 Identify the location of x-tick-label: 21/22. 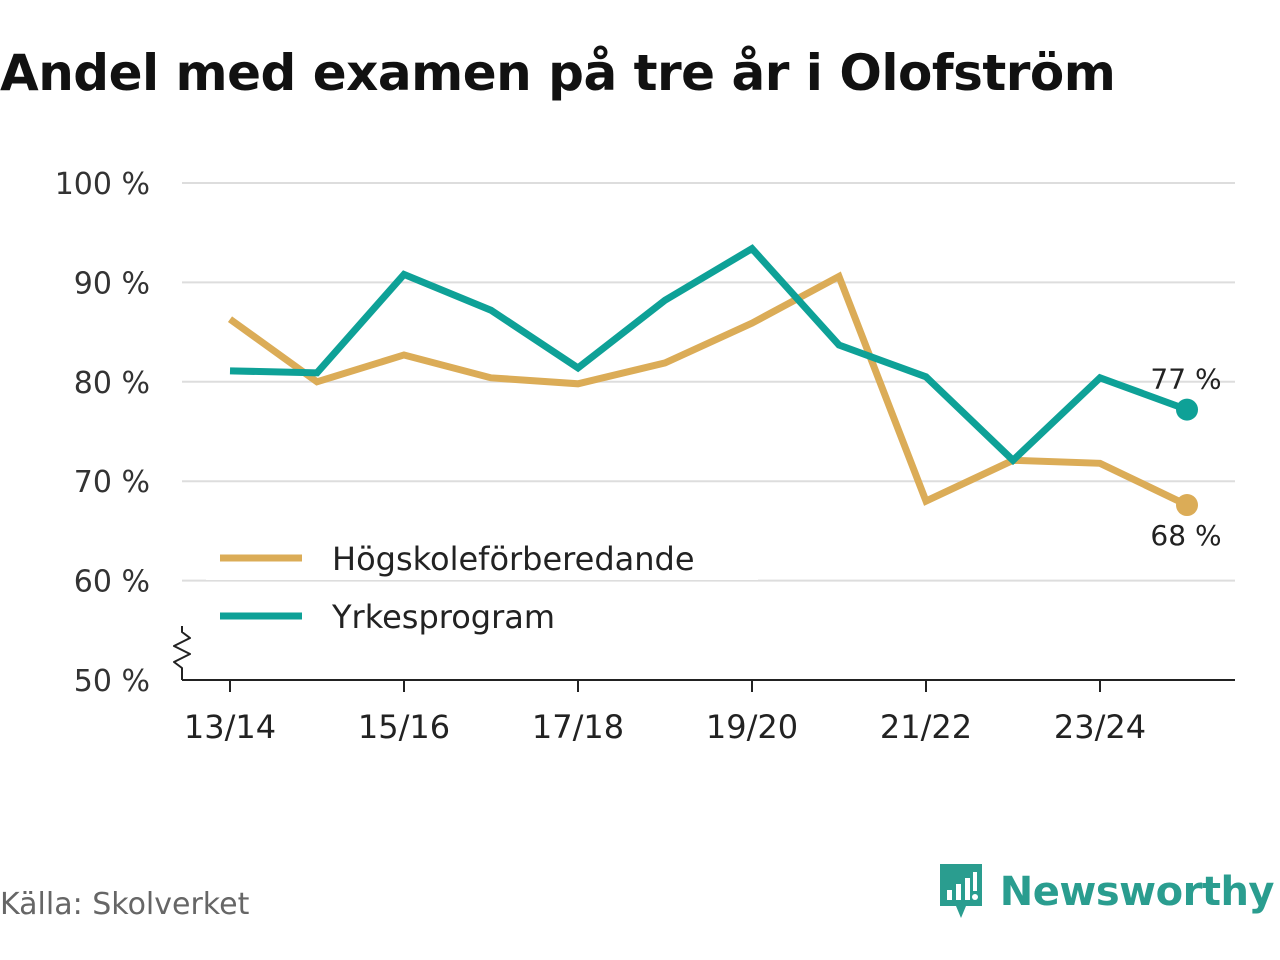
(926, 727).